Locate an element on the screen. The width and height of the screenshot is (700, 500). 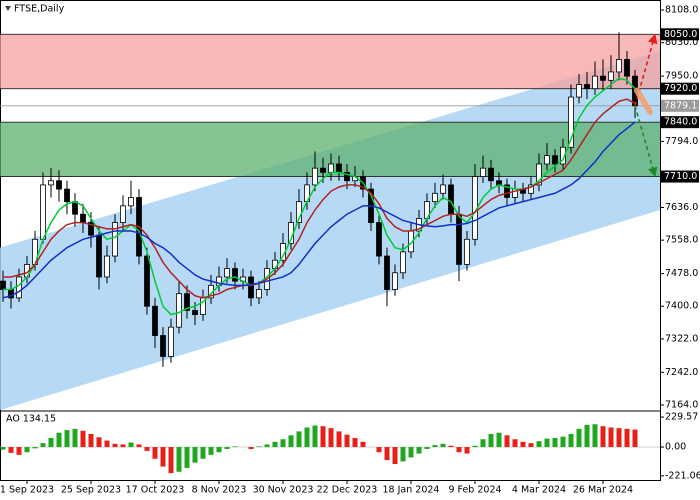
x-tick-label: 26 Mar 2024 is located at coordinates (603, 490).